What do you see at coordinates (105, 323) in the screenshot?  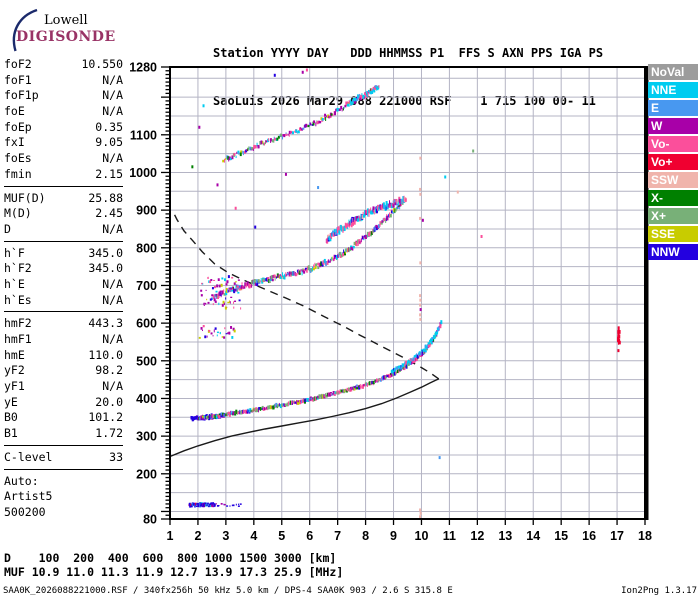 I see `param-value: 443.3` at bounding box center [105, 323].